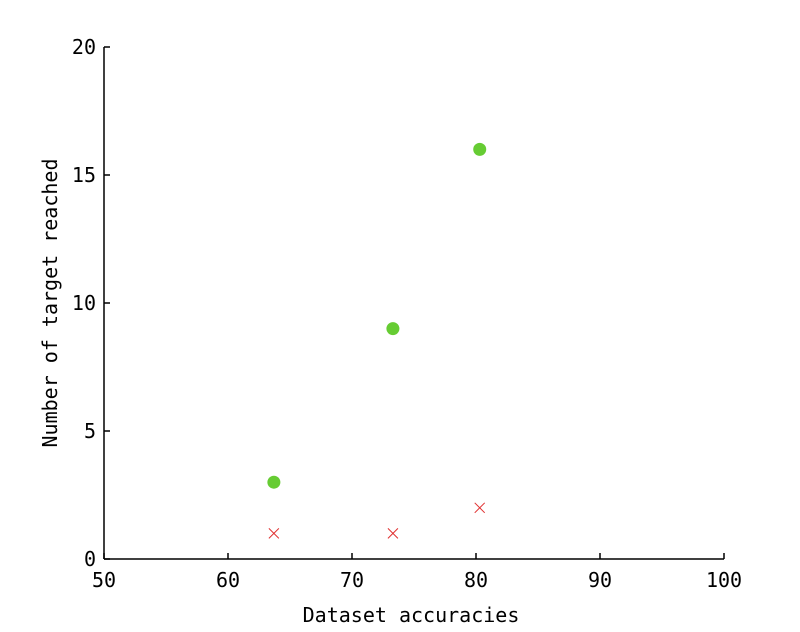 The width and height of the screenshot is (800, 632). What do you see at coordinates (104, 580) in the screenshot?
I see `x-tick-label: 50` at bounding box center [104, 580].